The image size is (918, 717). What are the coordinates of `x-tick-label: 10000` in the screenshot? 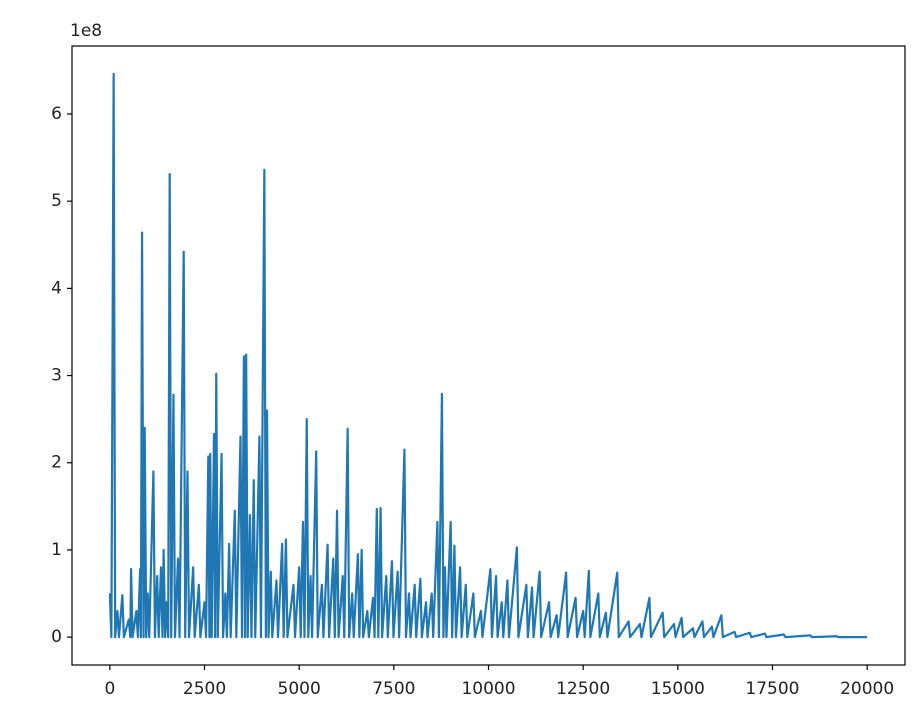 It's located at (488, 689).